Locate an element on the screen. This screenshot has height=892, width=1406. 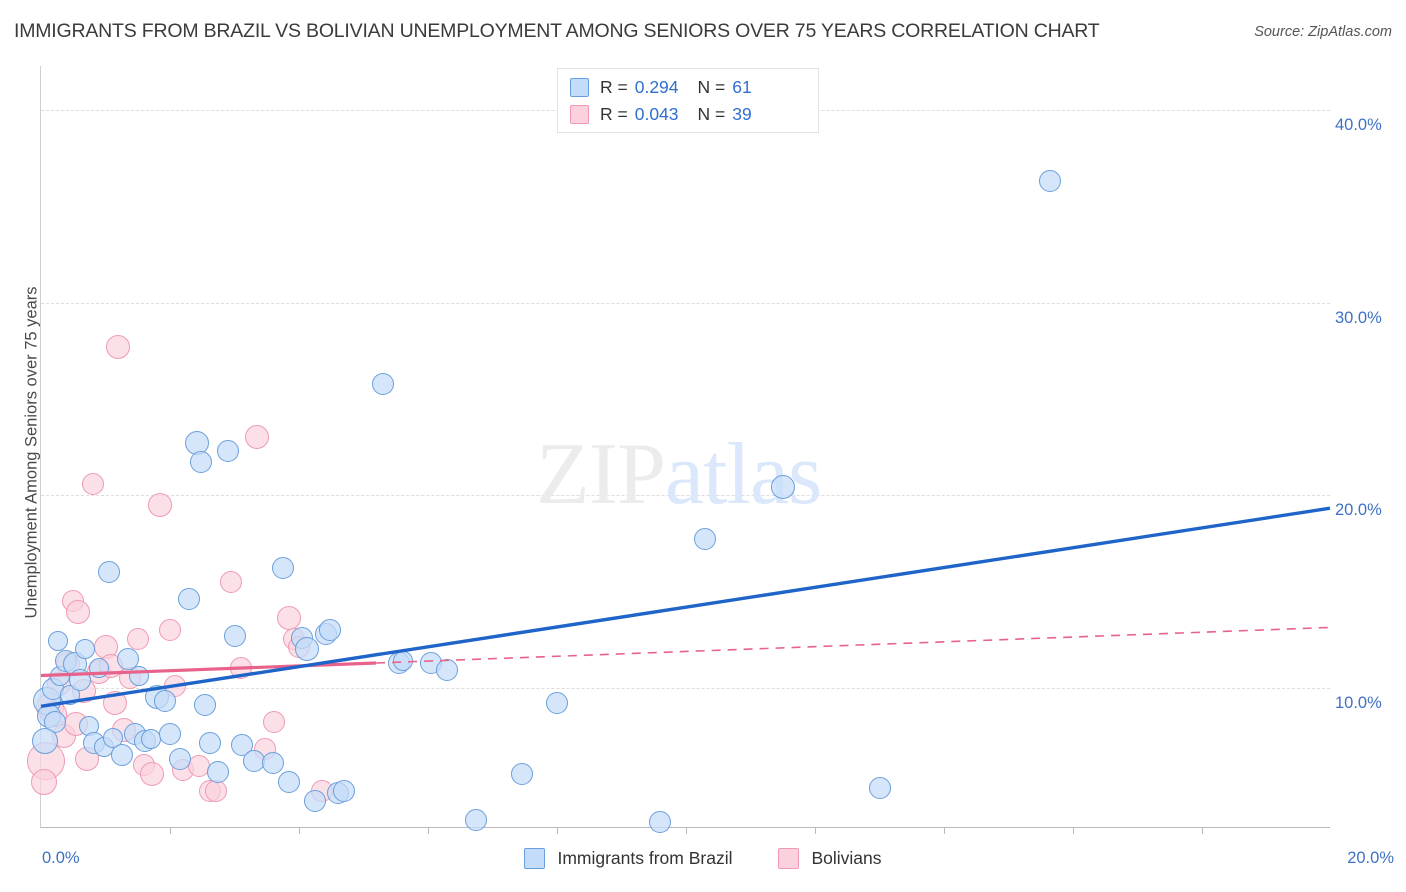
pink-trend-line-solid is located at coordinates (208, 669).